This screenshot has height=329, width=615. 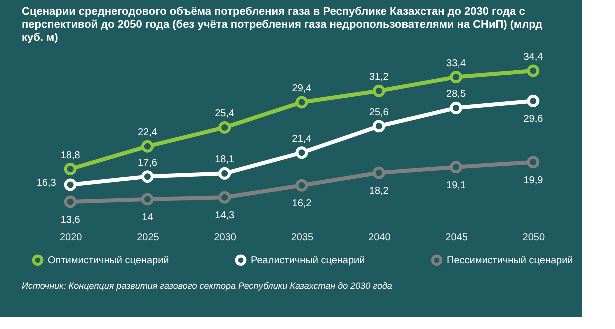 What do you see at coordinates (302, 238) in the screenshot?
I see `x-tick-label: 2035` at bounding box center [302, 238].